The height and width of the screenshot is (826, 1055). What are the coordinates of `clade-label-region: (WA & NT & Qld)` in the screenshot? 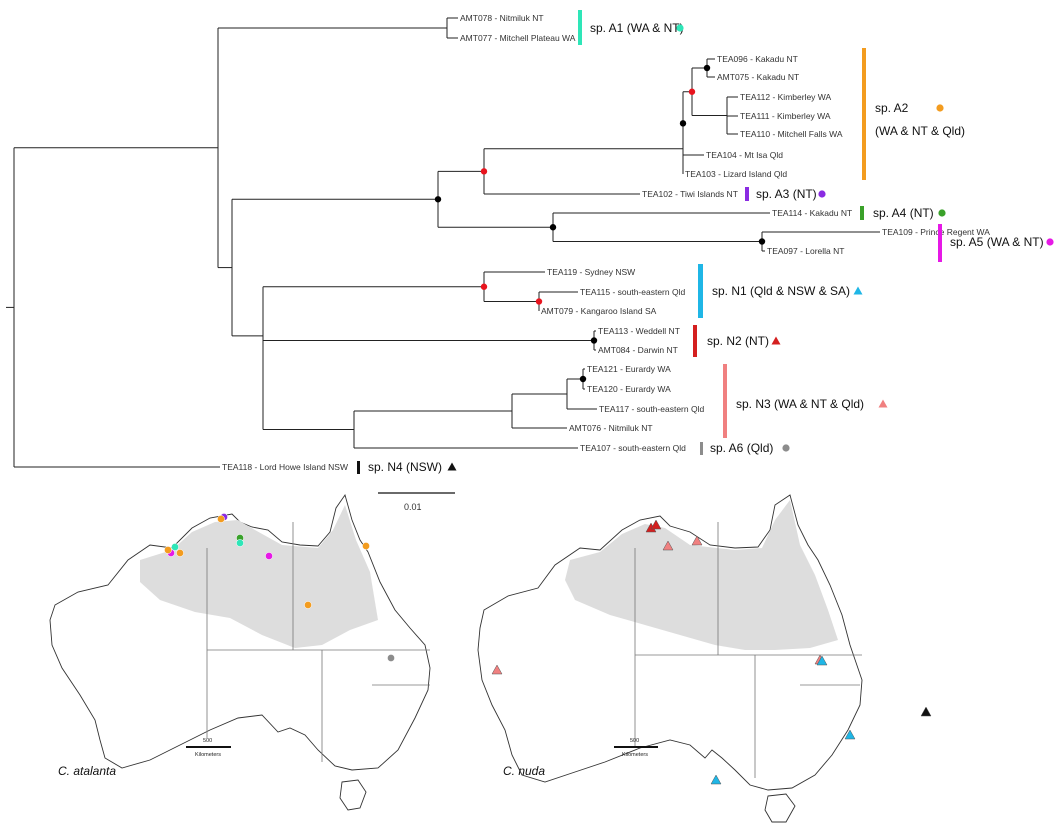 It's located at (920, 131).